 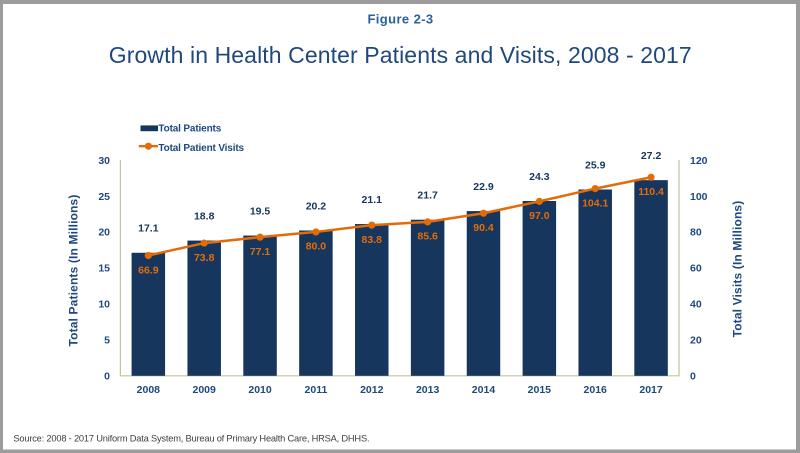 I want to click on svg-text: 10, so click(x=104, y=305).